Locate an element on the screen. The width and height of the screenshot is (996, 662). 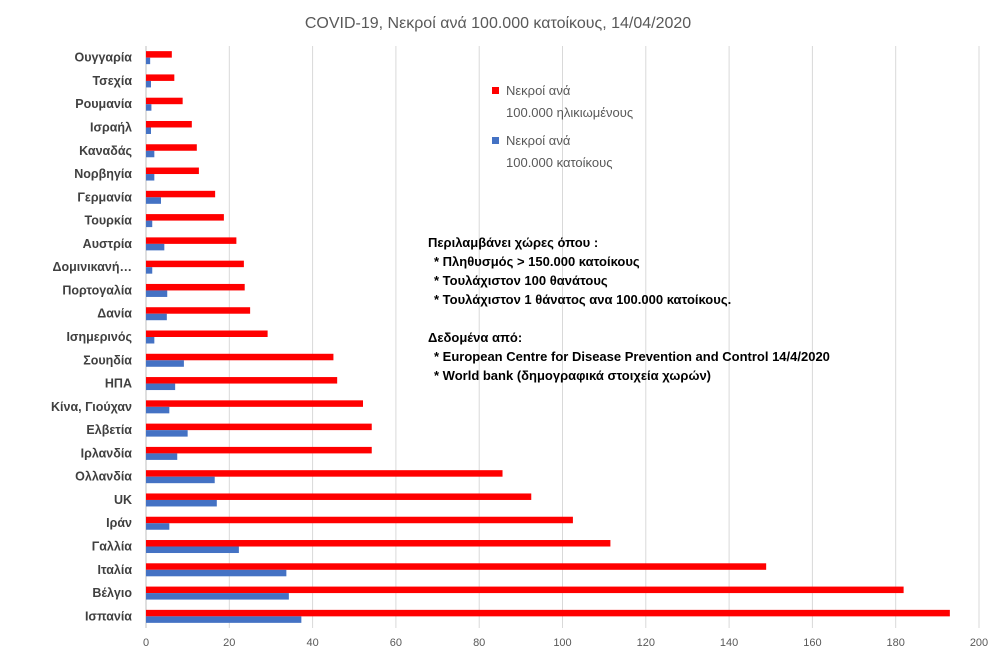
legend-label-1: 100.000 κατοίκους is located at coordinates (559, 162).